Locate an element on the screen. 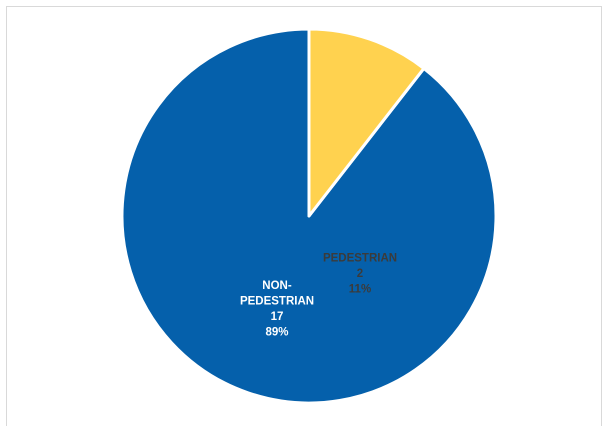  slice-value-pedestrian: 2 is located at coordinates (360, 274).